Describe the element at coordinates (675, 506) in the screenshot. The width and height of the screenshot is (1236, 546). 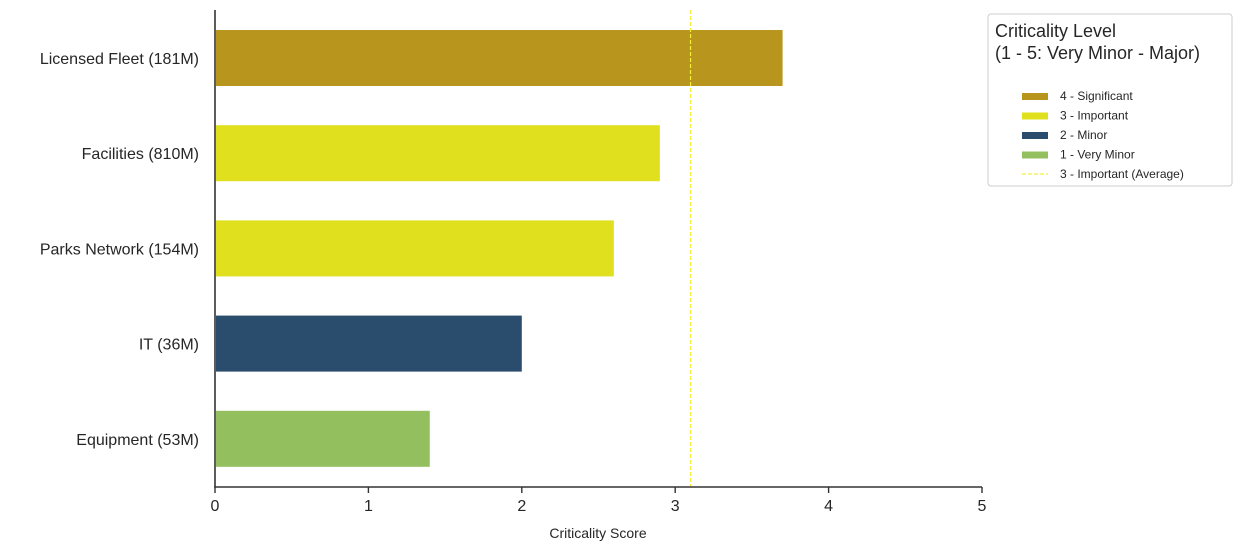
I see `x-tick-label-3: 3` at that location.